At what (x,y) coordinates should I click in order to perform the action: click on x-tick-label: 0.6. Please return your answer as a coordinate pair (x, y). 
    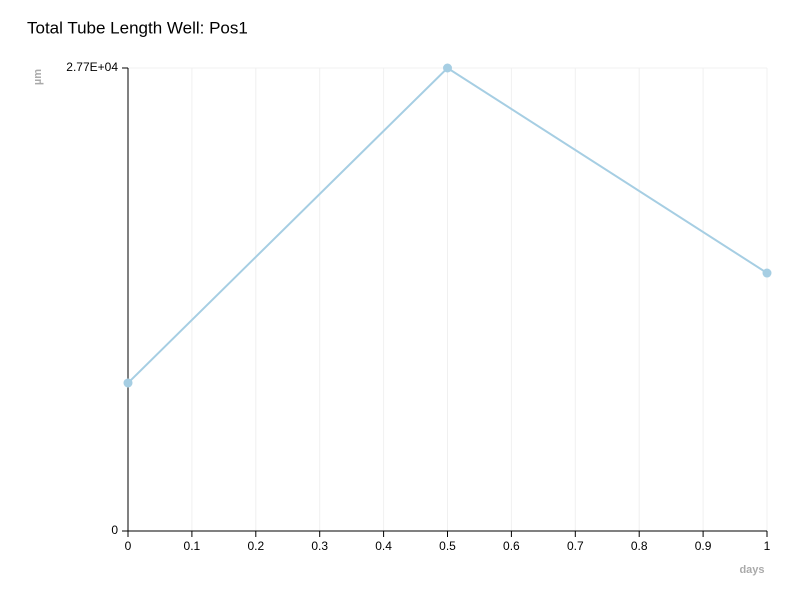
    Looking at the image, I should click on (511, 546).